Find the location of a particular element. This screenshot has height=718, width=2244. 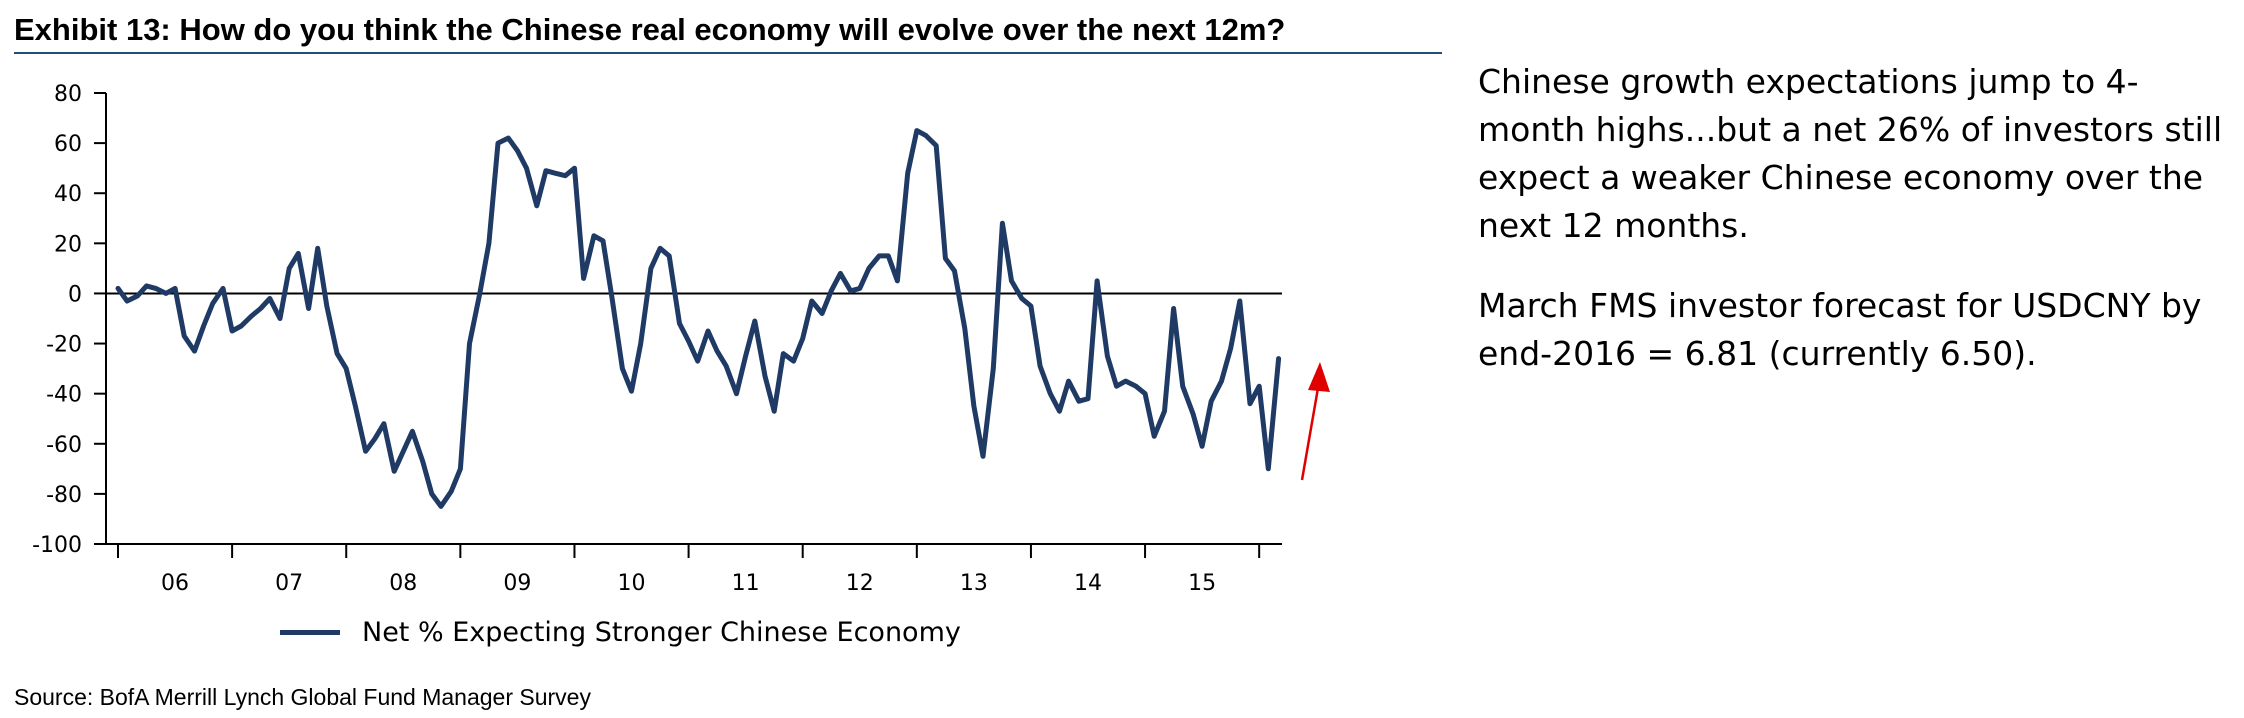

y-tick-label: -60 is located at coordinates (64, 445).